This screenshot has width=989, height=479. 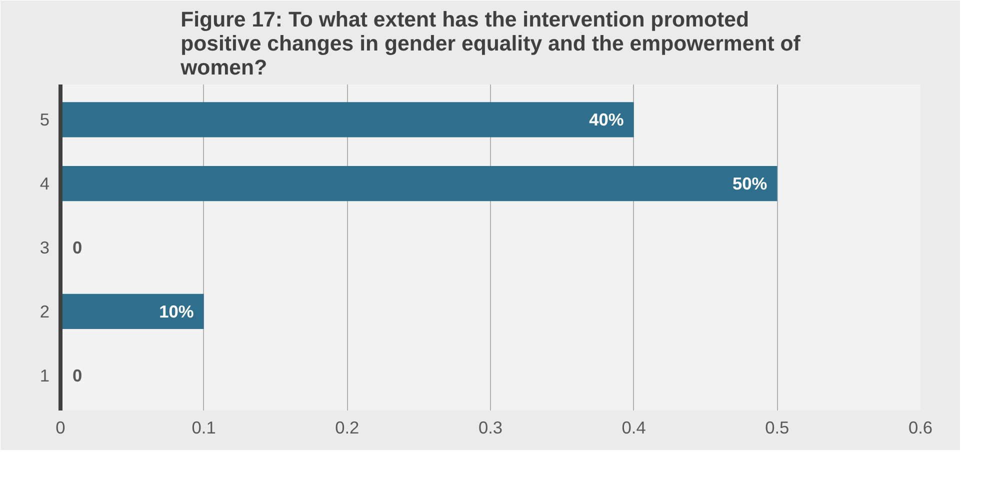 What do you see at coordinates (176, 311) in the screenshot?
I see `data-label: 10%` at bounding box center [176, 311].